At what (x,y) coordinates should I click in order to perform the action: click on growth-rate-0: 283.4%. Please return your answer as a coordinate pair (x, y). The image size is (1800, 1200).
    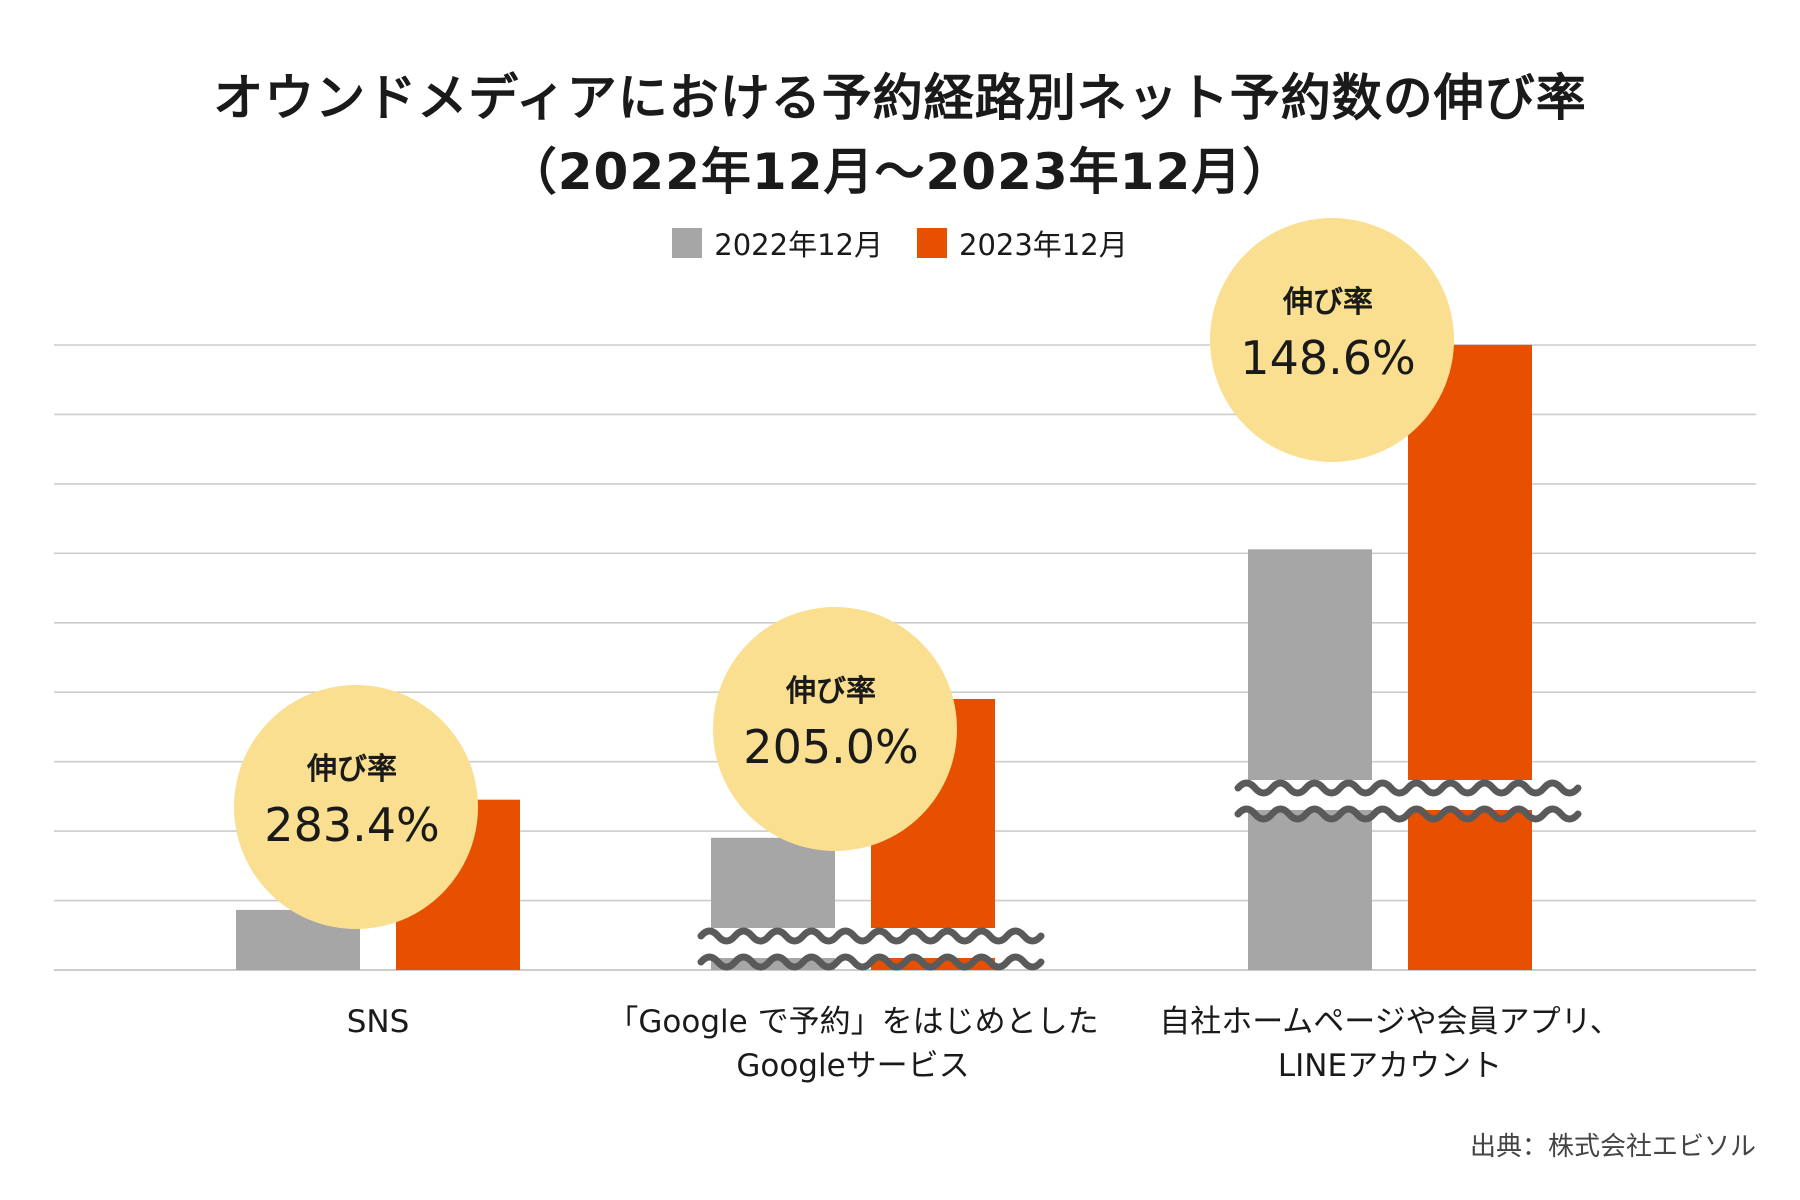
    Looking at the image, I should click on (351, 825).